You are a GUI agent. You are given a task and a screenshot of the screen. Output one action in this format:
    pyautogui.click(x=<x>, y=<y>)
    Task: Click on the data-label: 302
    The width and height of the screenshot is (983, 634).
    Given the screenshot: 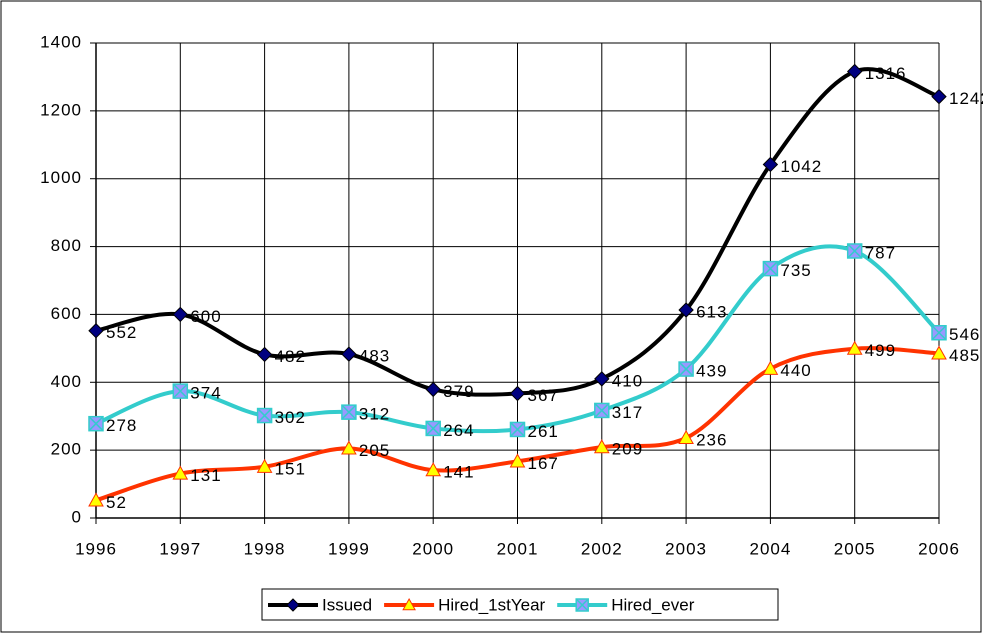 What is the action you would take?
    pyautogui.click(x=290, y=417)
    